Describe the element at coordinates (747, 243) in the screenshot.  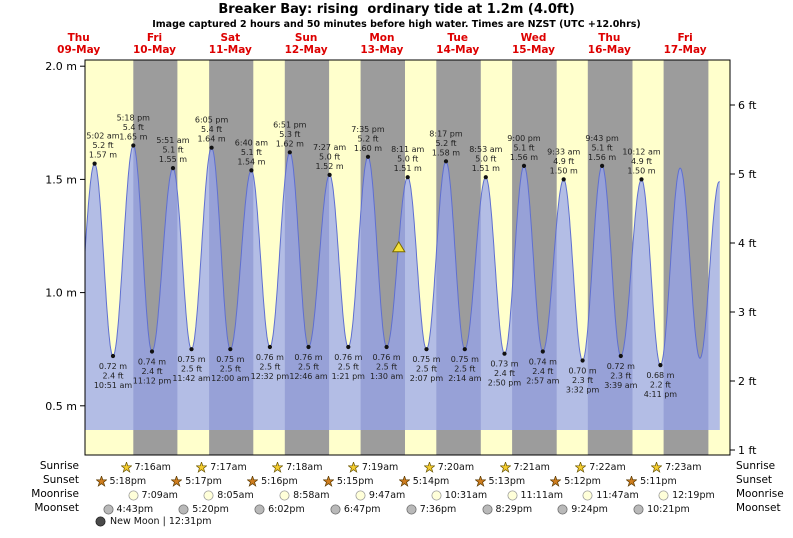
I see `right-axis-tick-label: 4 ft` at that location.